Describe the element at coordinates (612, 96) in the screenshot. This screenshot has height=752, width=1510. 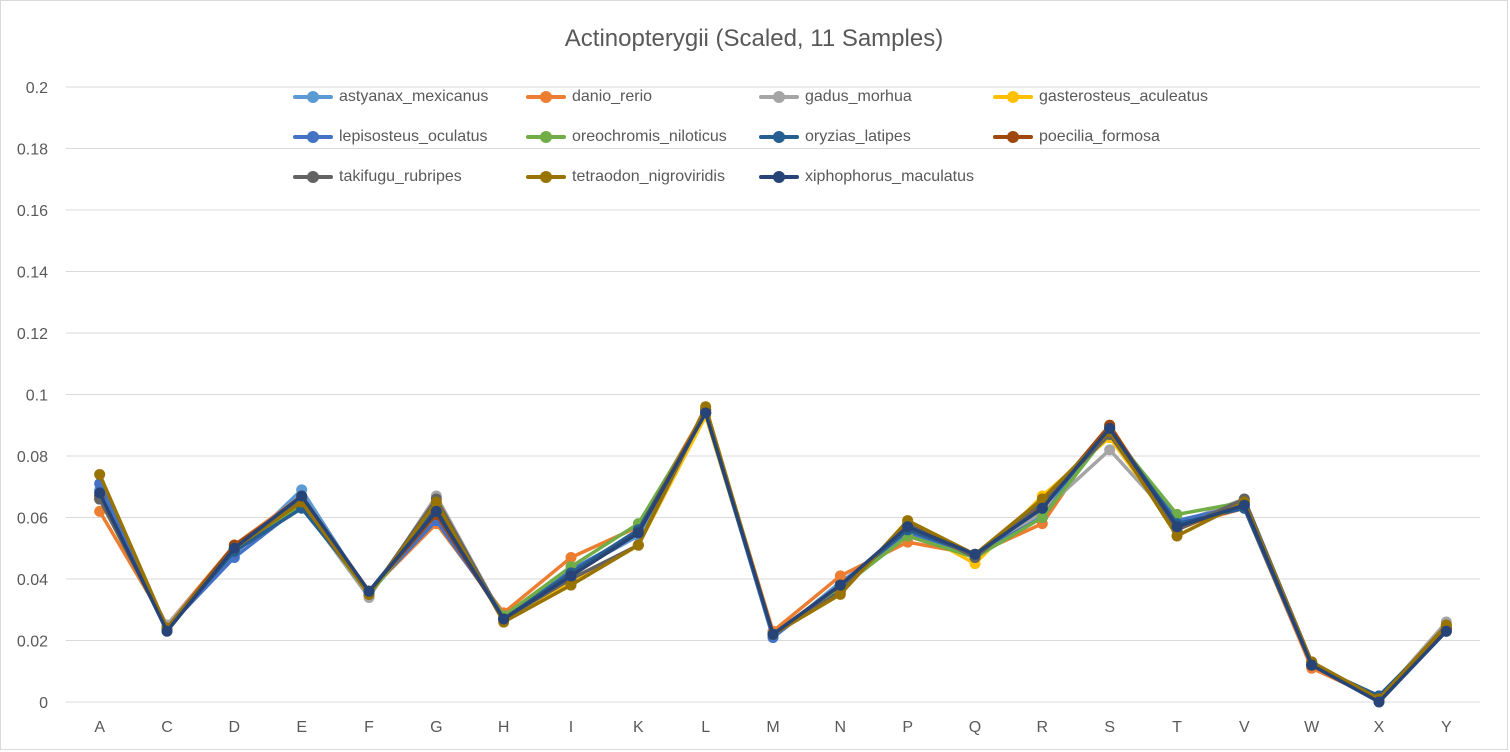
I see `legend-label: danio_rerio` at that location.